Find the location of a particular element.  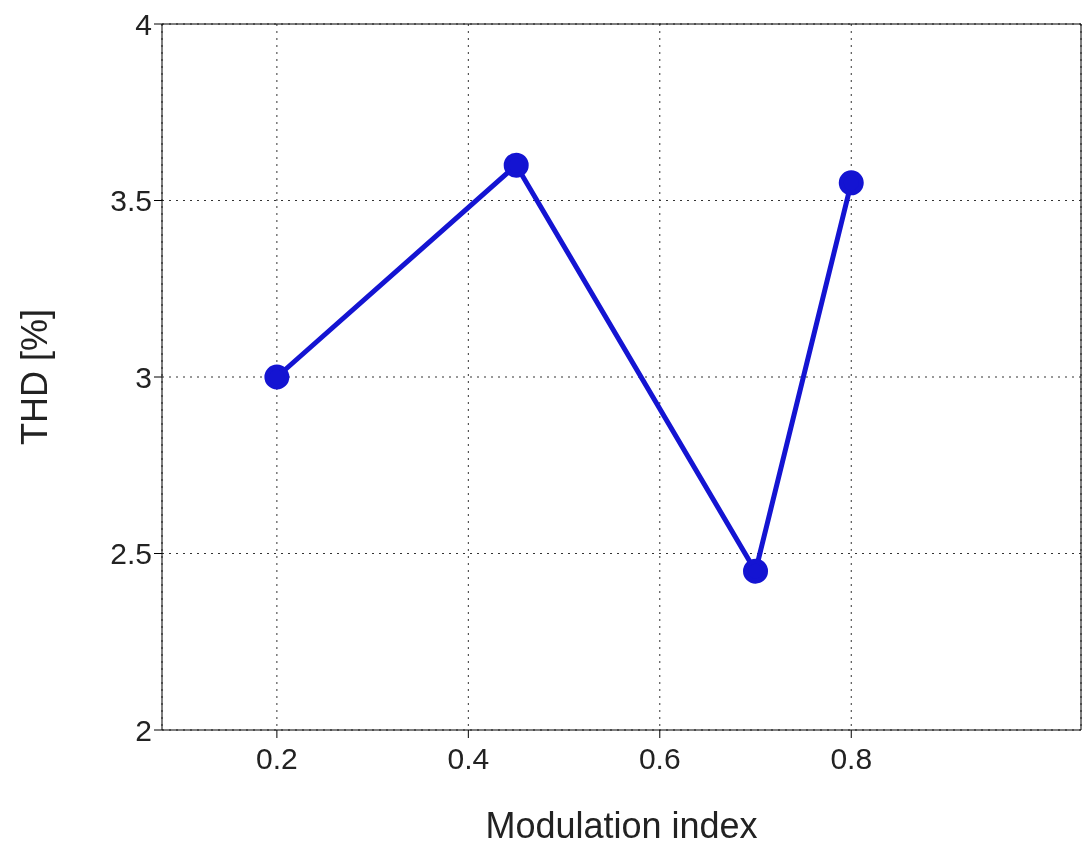

x-tick-label: 0.4 is located at coordinates (468, 759).